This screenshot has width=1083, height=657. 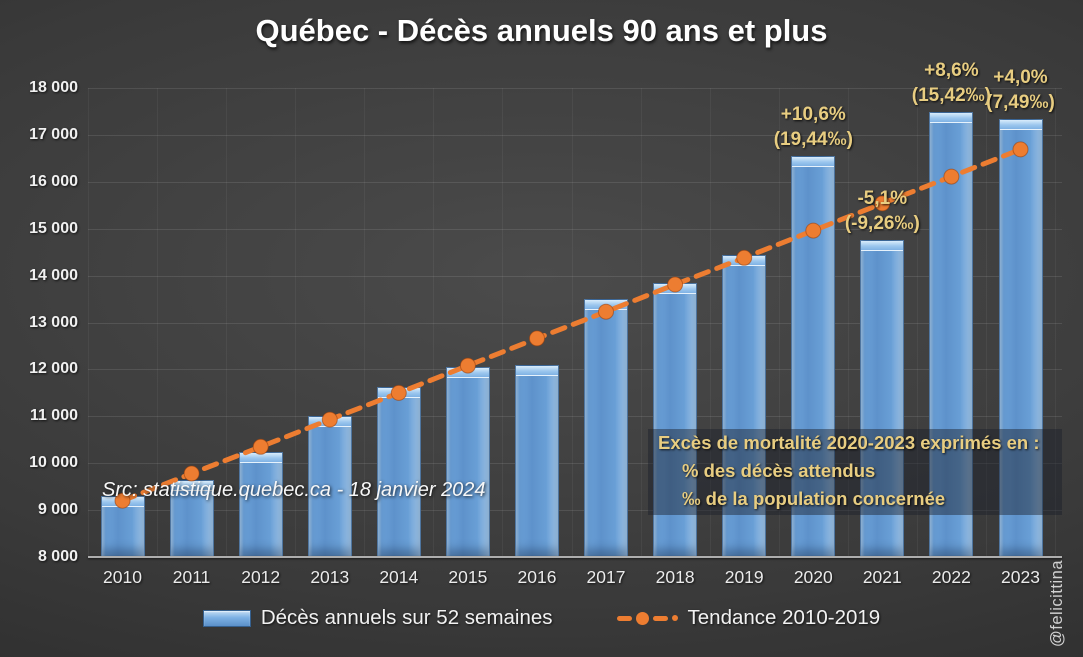 What do you see at coordinates (674, 618) in the screenshot?
I see `trend-small-dot-icon` at bounding box center [674, 618].